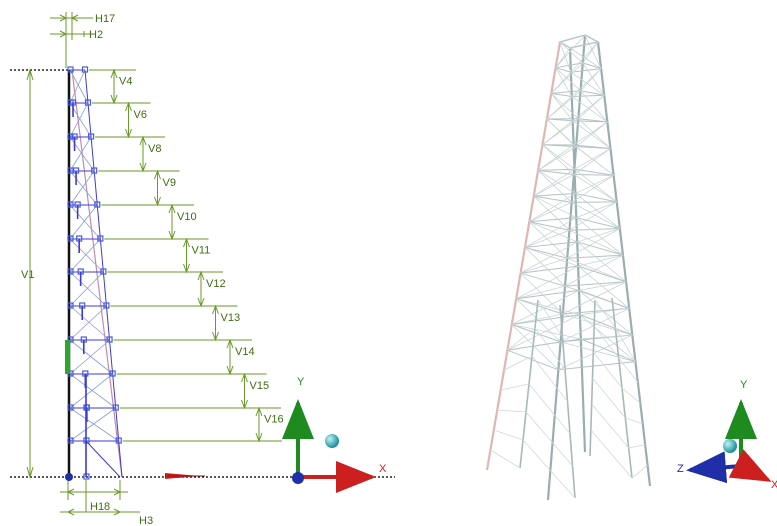 This screenshot has height=526, width=777. Describe the element at coordinates (146, 520) in the screenshot. I see `h3-label: H3` at that location.